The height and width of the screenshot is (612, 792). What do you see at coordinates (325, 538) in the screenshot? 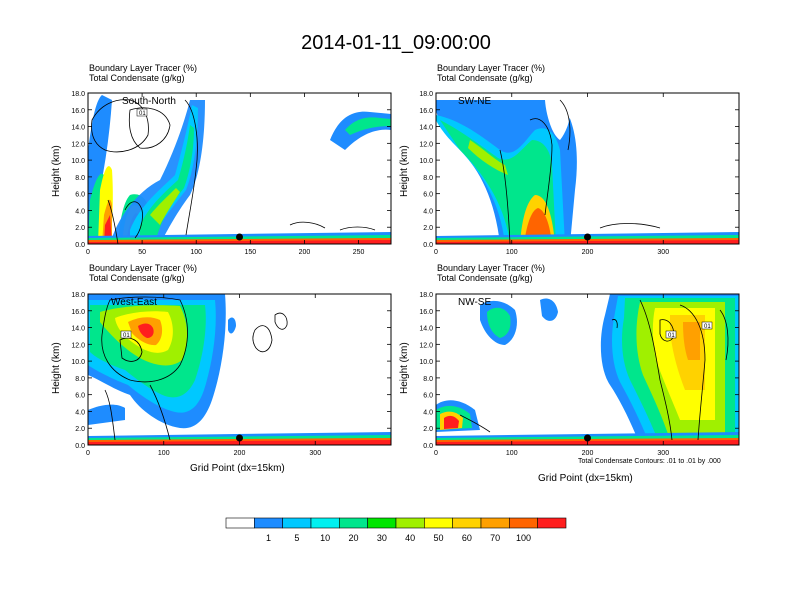
I see `colorbar-label: 10` at bounding box center [325, 538].